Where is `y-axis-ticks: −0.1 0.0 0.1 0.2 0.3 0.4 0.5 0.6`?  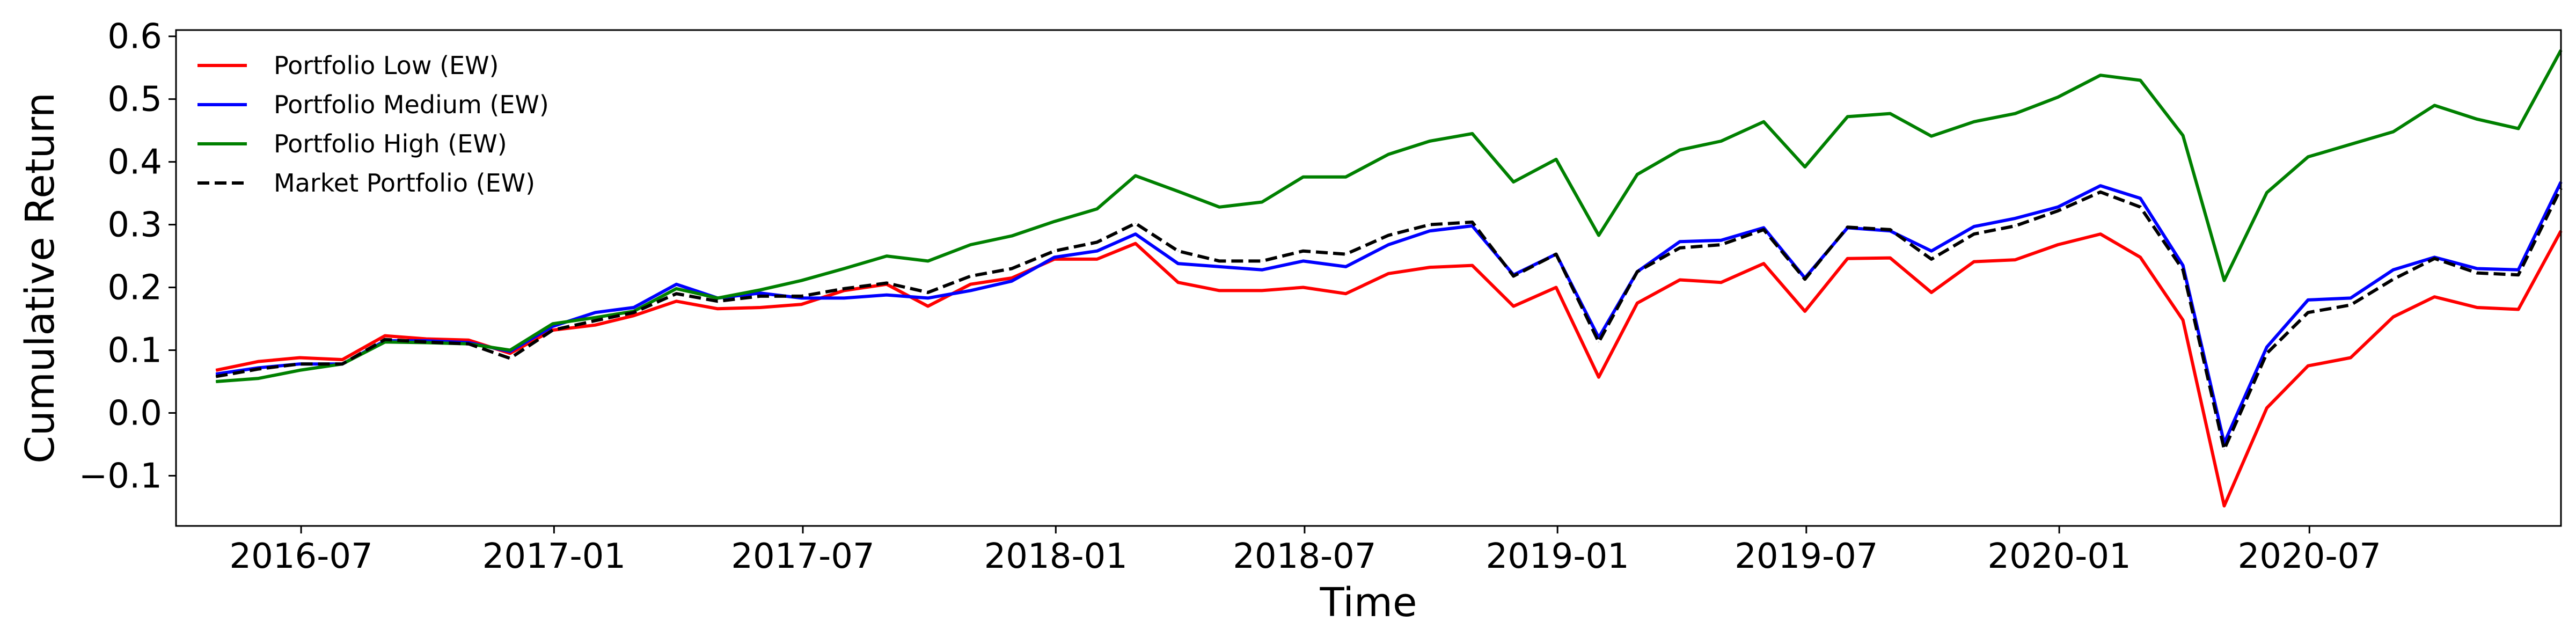 y-axis-ticks: −0.1 0.0 0.1 0.2 0.3 0.4 0.5 0.6 is located at coordinates (127, 256).